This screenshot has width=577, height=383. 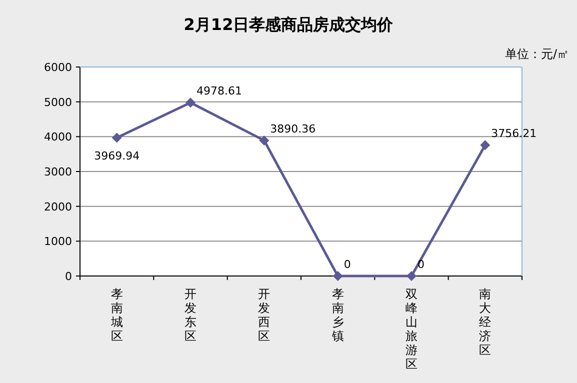 What do you see at coordinates (190, 315) in the screenshot?
I see `x-tick-label: 开发东区` at bounding box center [190, 315].